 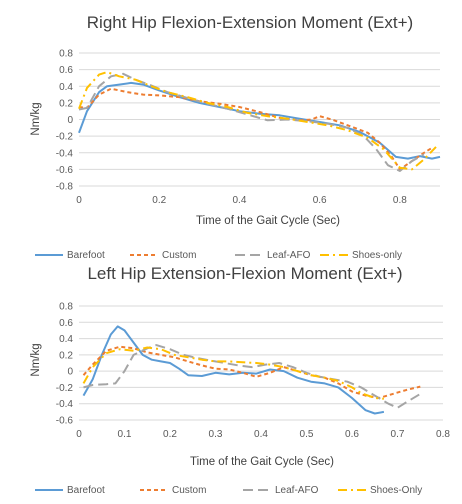 I want to click on x-tick-labels: 0 0.2 0.4 0.6 0.8, so click(x=241, y=200).